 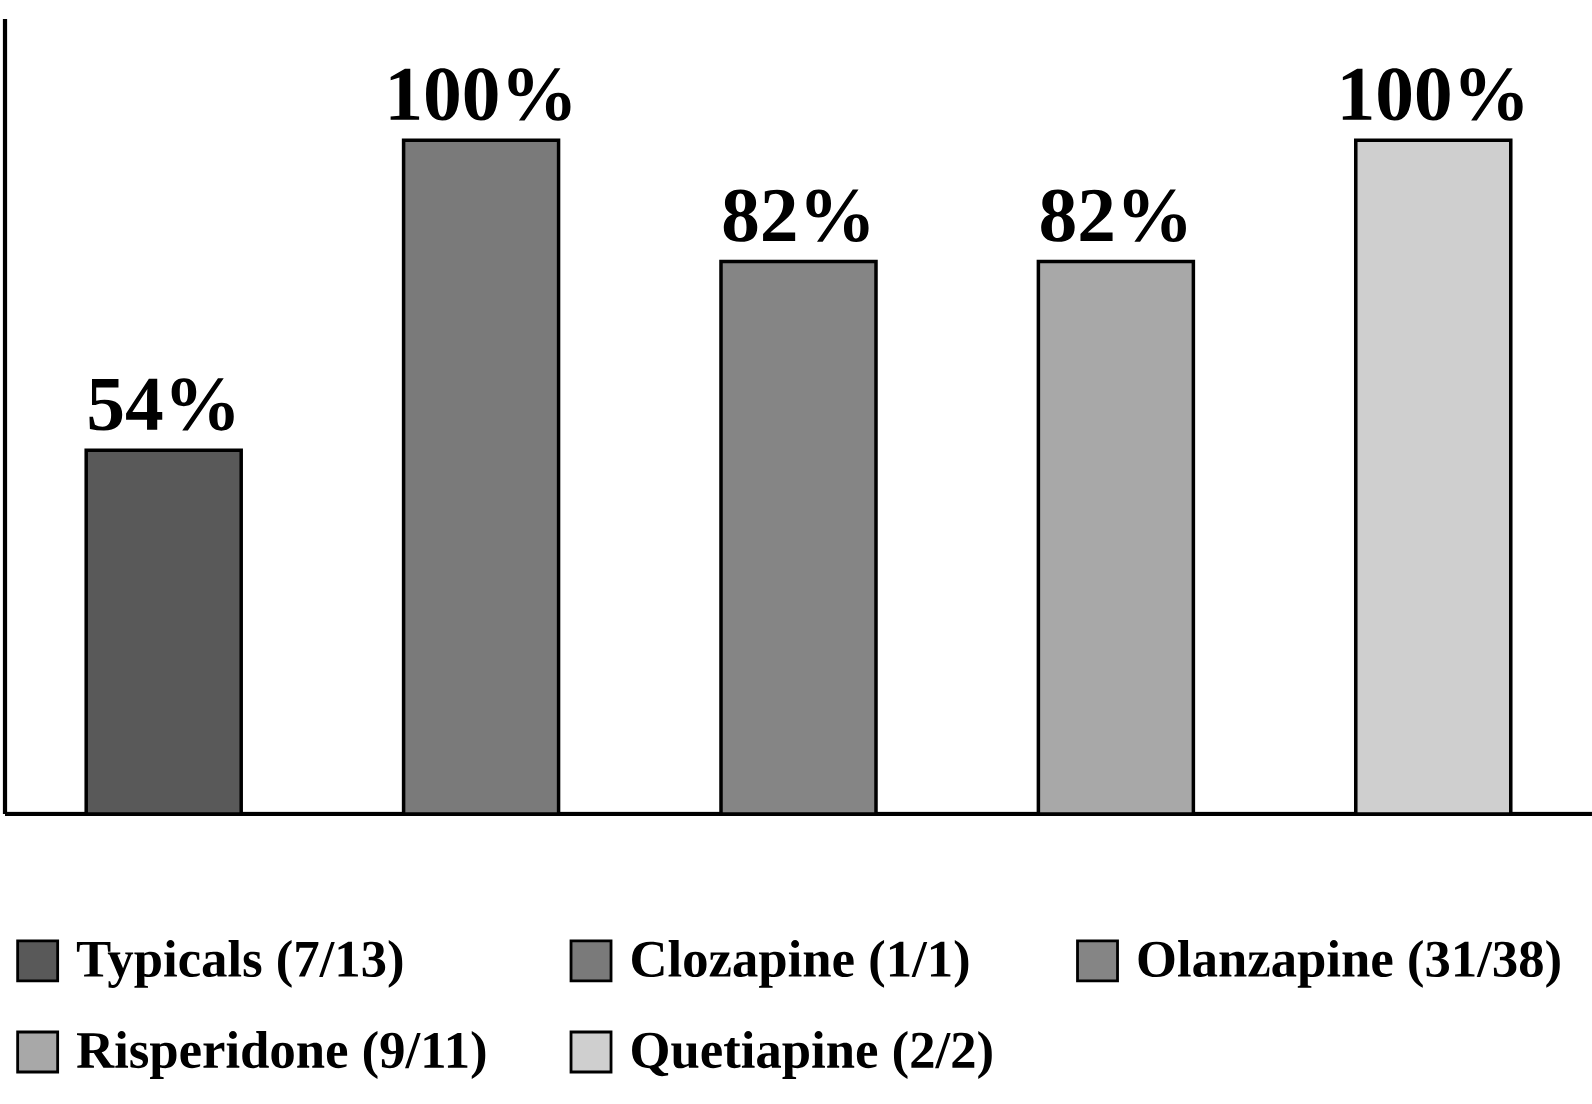 What do you see at coordinates (812, 1055) in the screenshot?
I see `legend-label: Quetiapine (2/2)` at bounding box center [812, 1055].